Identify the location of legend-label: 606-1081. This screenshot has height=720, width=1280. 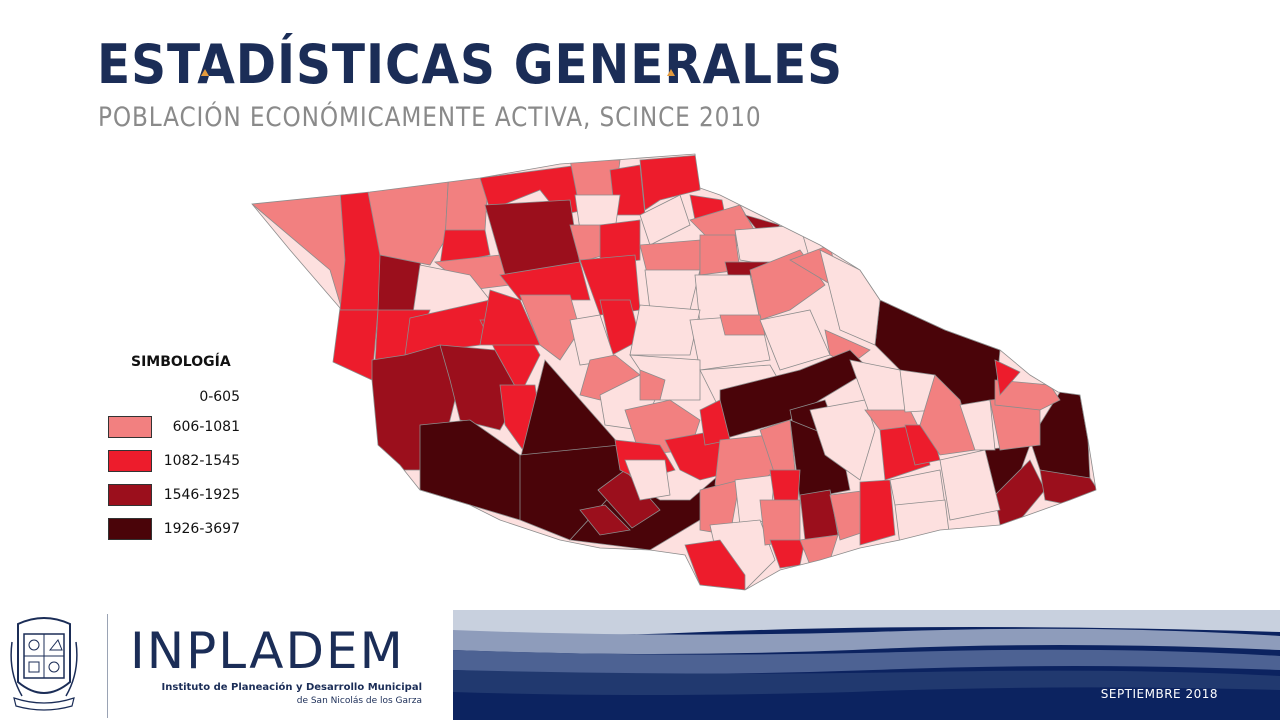
(206, 427).